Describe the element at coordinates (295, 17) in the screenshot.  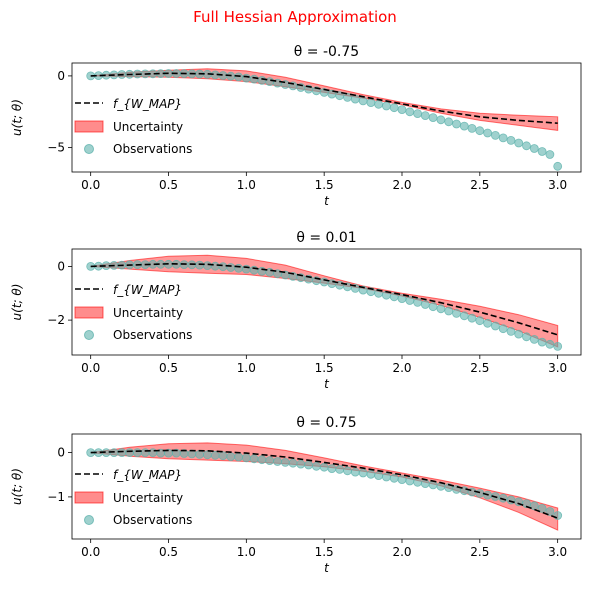
I see `figure-title: Full Hessian Approximation` at that location.